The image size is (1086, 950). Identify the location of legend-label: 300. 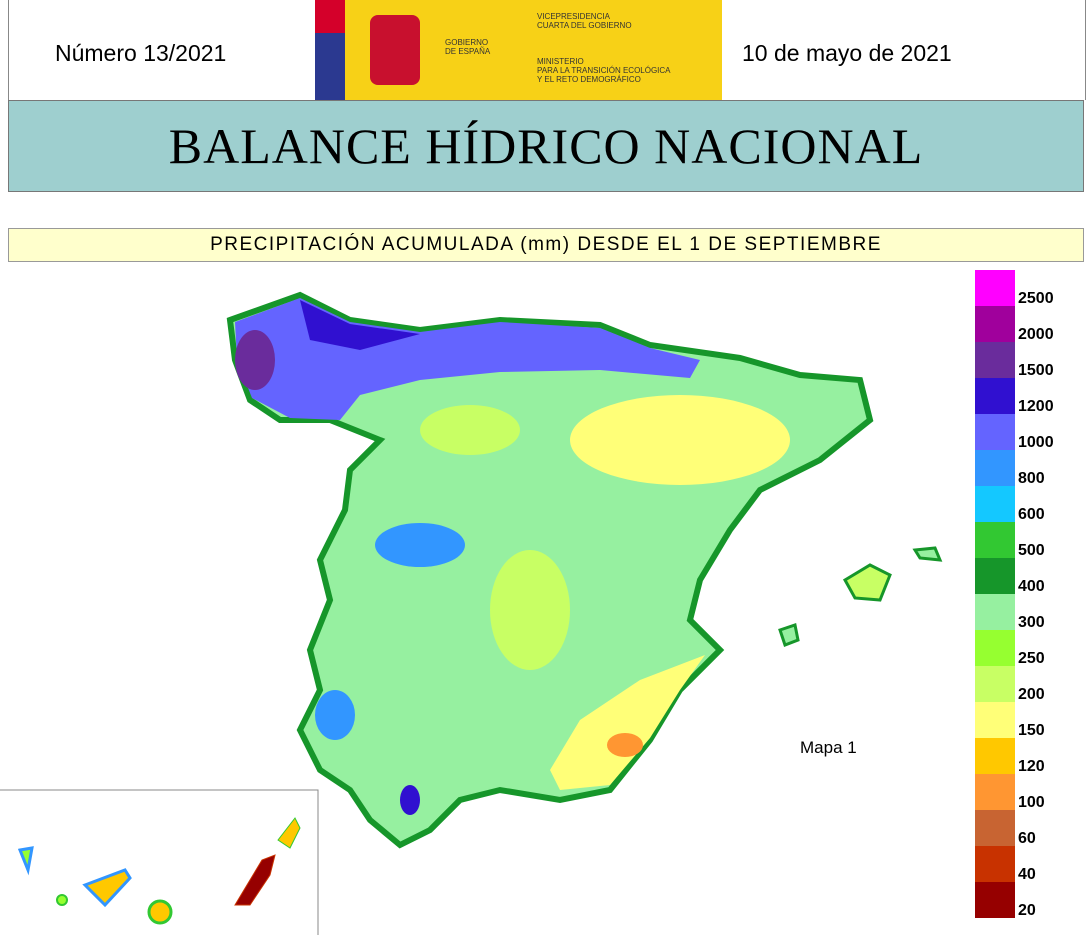
(1031, 622).